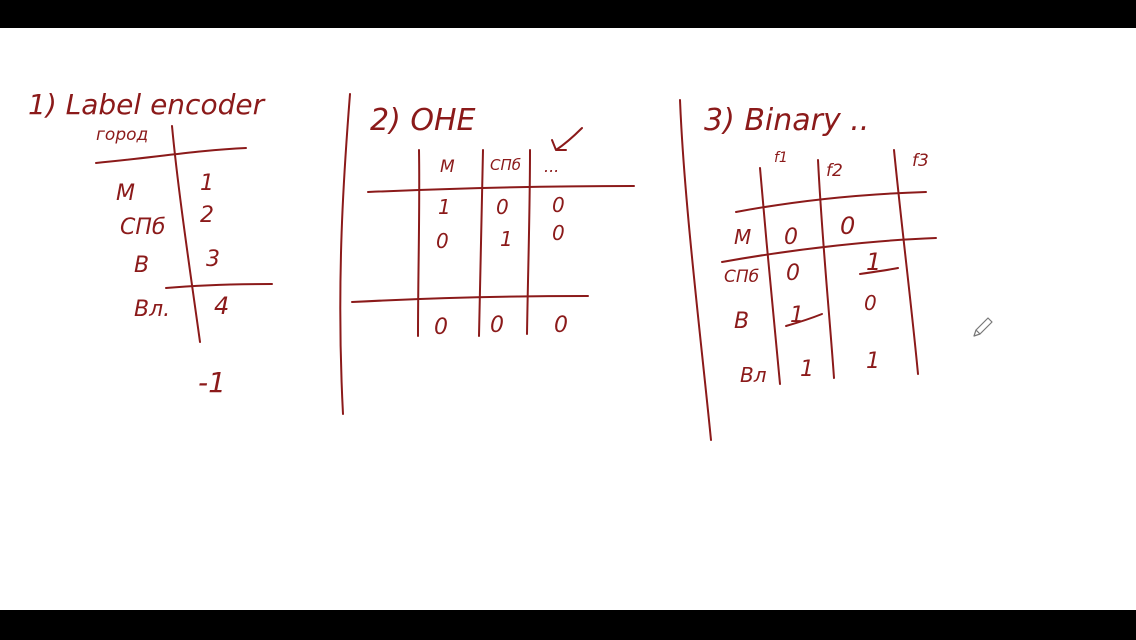 This screenshot has height=640, width=1136. What do you see at coordinates (470, 299) in the screenshot?
I see `section2-separator-line` at bounding box center [470, 299].